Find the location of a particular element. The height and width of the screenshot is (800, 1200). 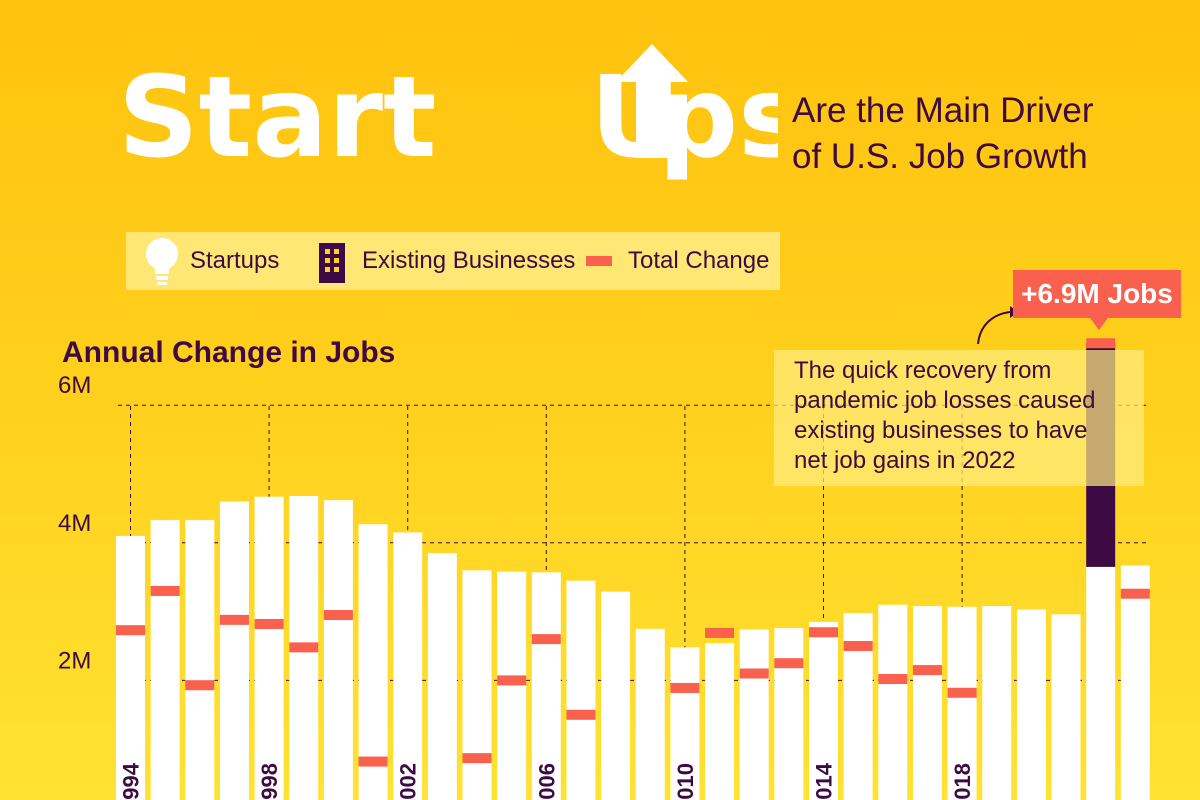

y-tick-label-0: 2M is located at coordinates (74, 660).